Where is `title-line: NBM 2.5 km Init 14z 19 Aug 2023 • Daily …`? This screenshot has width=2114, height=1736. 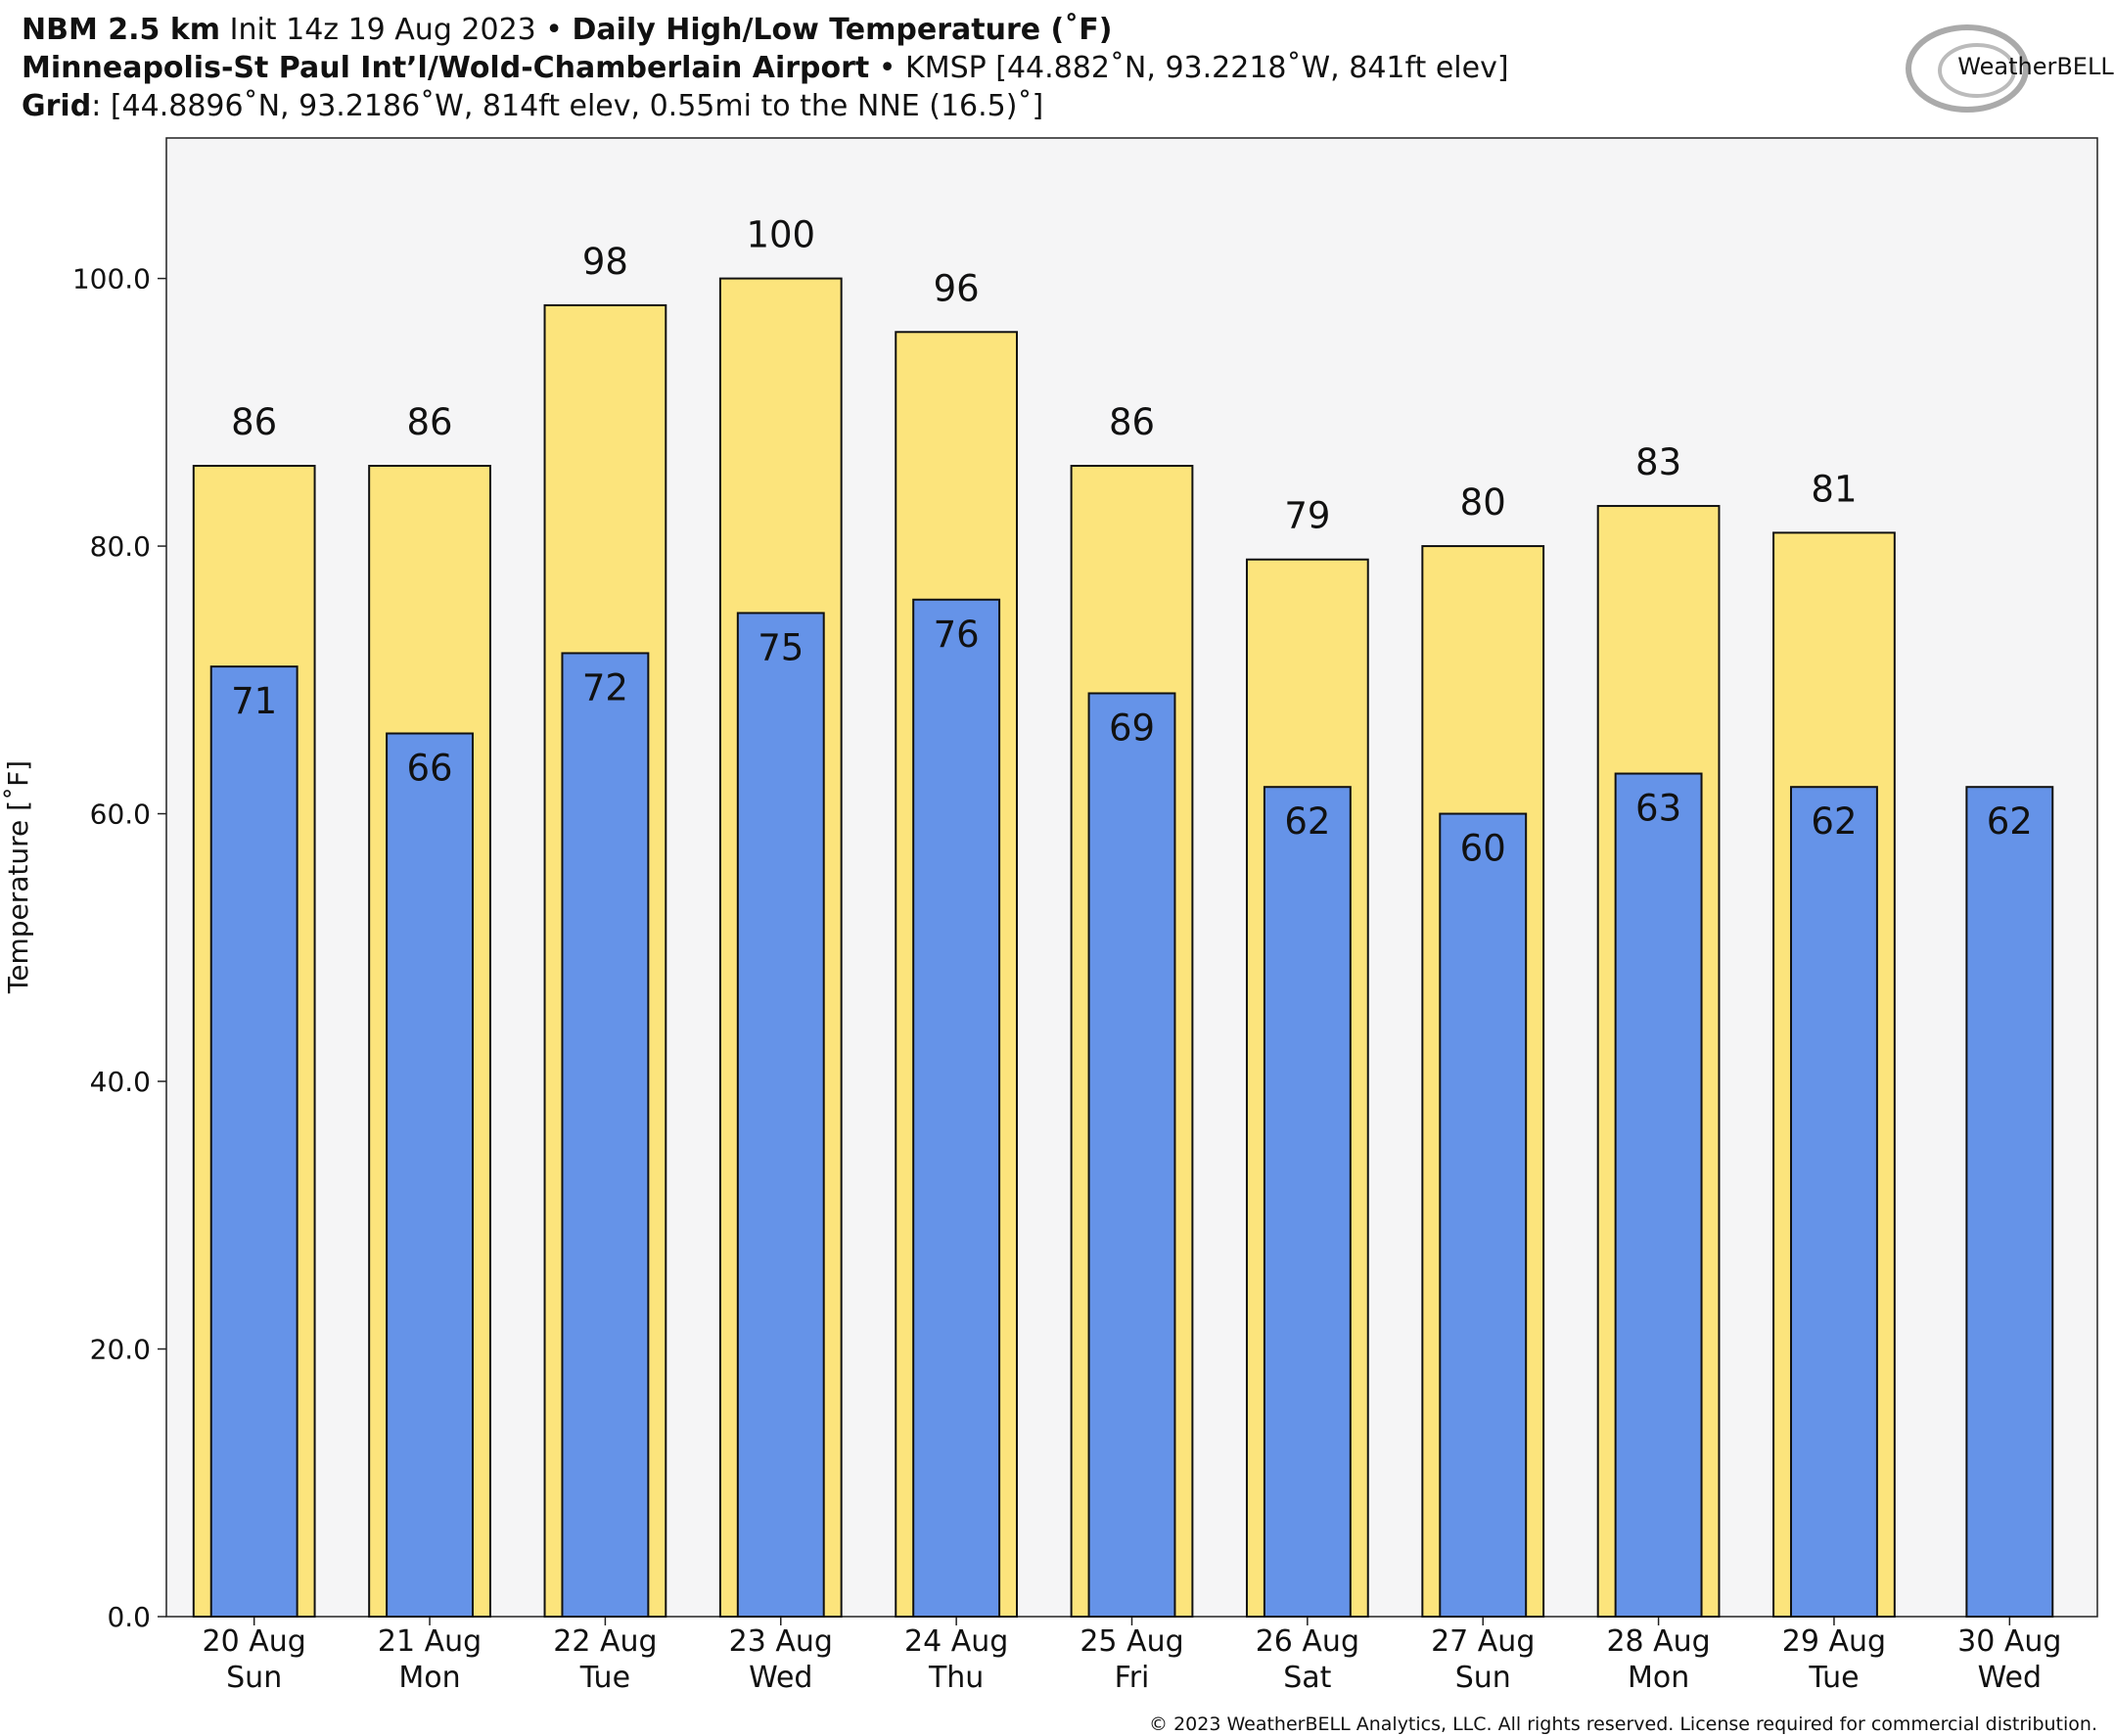
title-line: NBM 2.5 km Init 14z 19 Aug 2023 • Daily … is located at coordinates (567, 30).